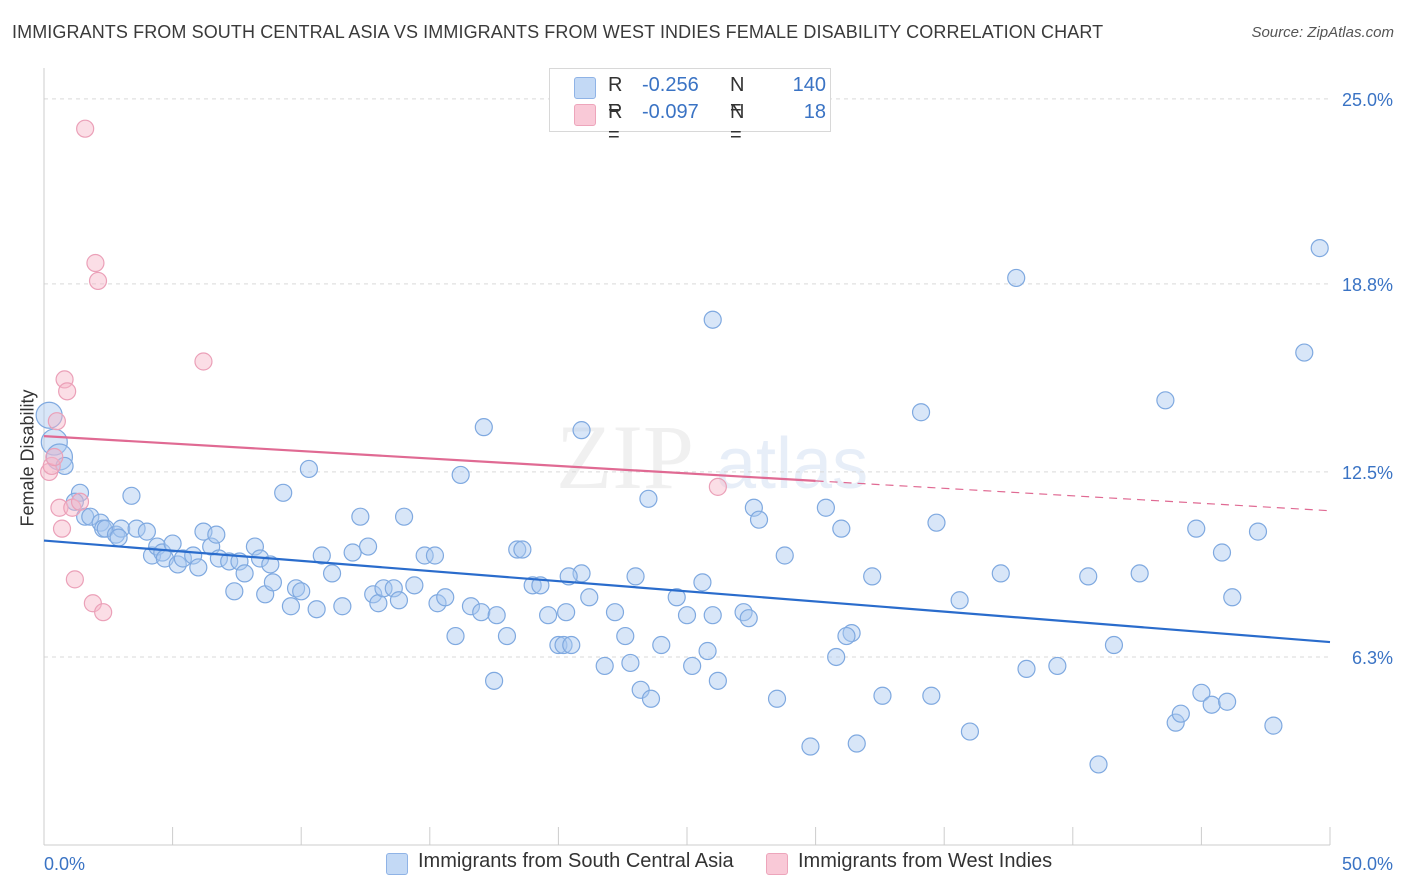 Image resolution: width=1406 pixels, height=892 pixels. I want to click on x-tick-label: 50.0%, so click(1367, 864).